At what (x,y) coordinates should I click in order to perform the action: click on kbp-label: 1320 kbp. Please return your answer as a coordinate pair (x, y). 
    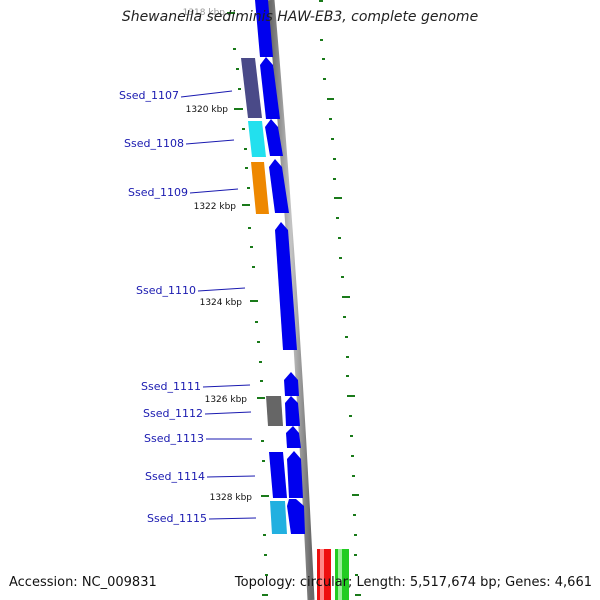
    Looking at the image, I should click on (207, 110).